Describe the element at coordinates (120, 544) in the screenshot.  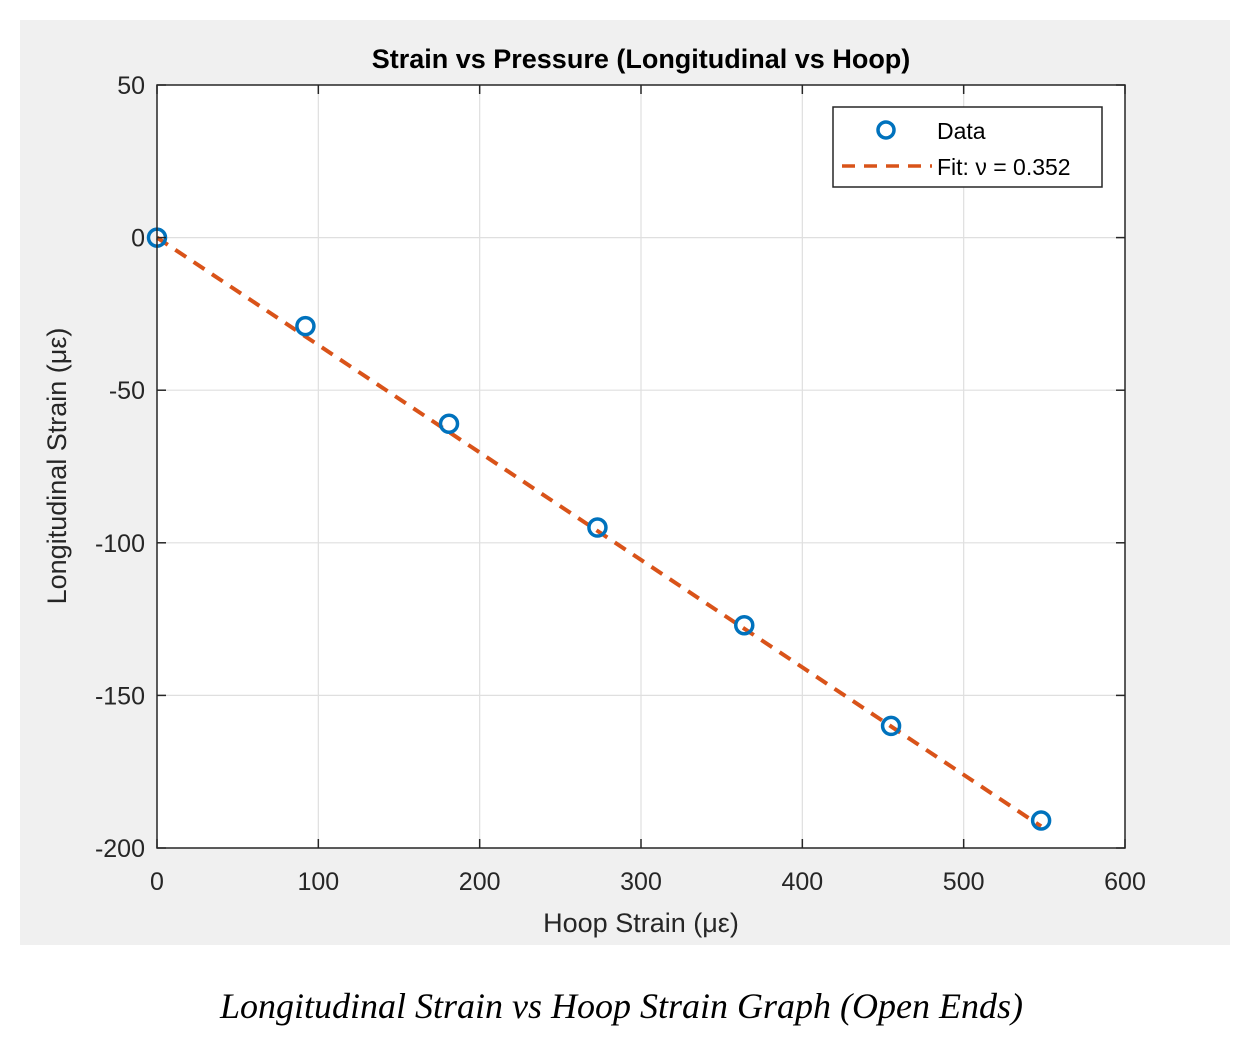
I see `y-tick-label: -100` at that location.